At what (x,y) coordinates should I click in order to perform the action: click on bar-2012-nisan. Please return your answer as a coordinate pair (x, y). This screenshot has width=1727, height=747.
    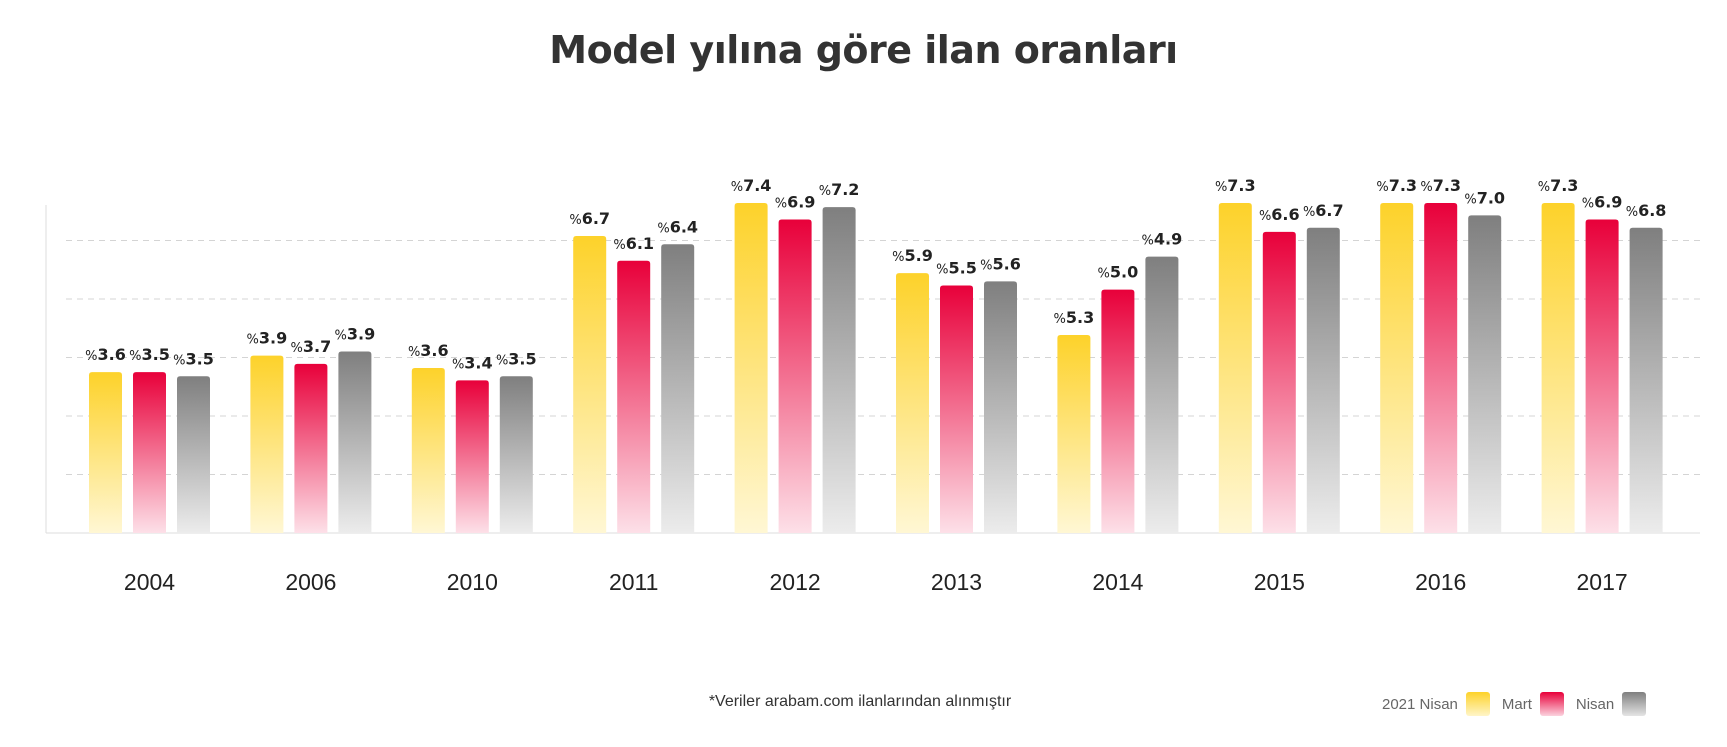
    Looking at the image, I should click on (839, 370).